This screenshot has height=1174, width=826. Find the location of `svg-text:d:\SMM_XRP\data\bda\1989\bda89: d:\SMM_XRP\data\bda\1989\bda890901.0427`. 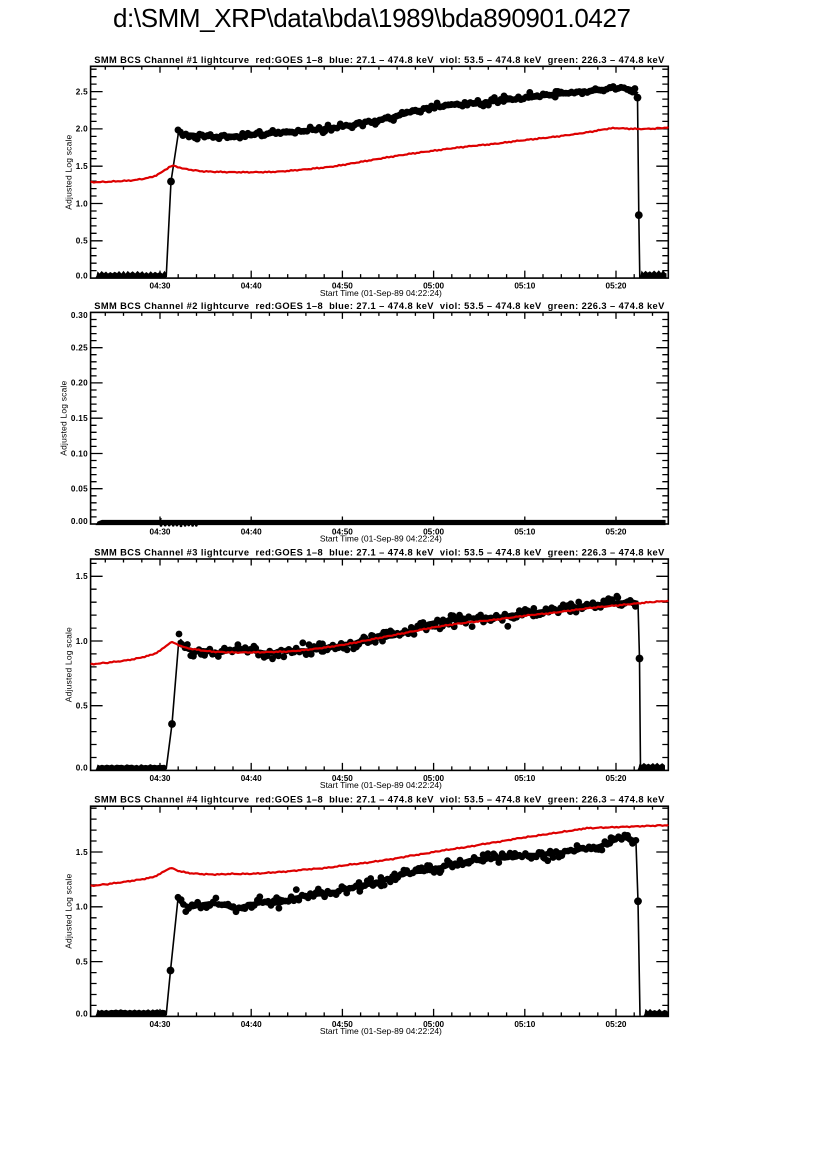

svg-text:d:\SMM_XRP\data\bda\1989\bda89: d:\SMM_XRP\data\bda\1989\bda890901.0427 is located at coordinates (372, 18).